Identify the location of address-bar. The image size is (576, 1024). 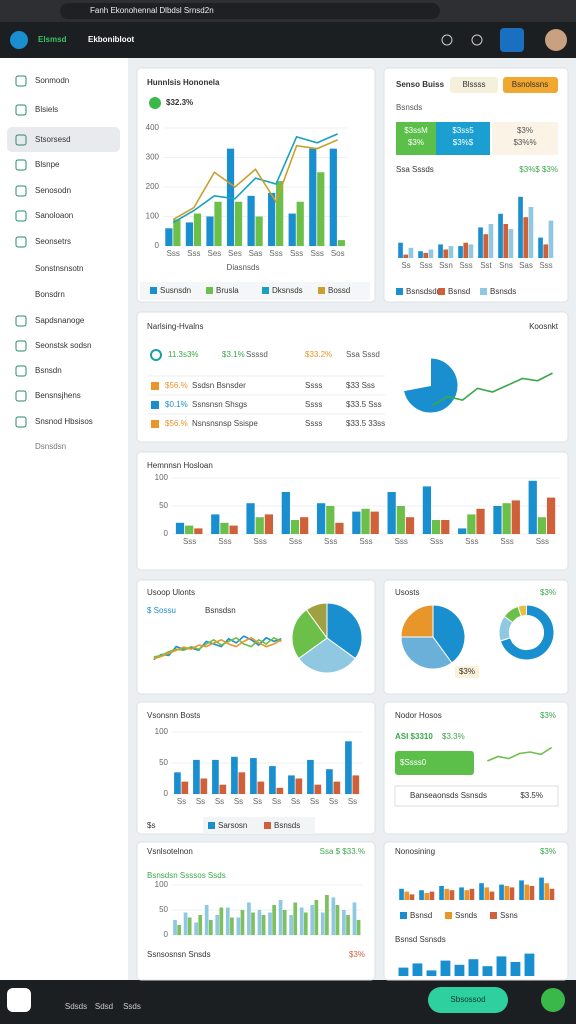
(250, 11).